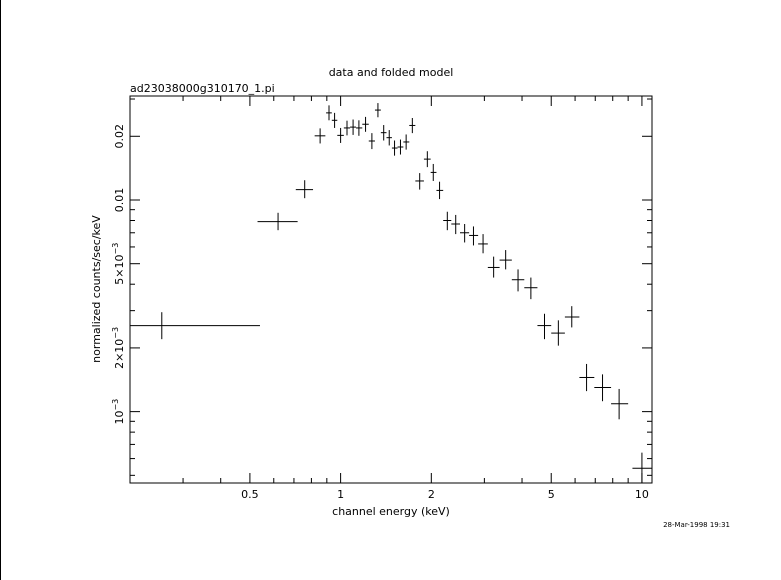  I want to click on y-tick-label: 10−3, so click(118, 412).